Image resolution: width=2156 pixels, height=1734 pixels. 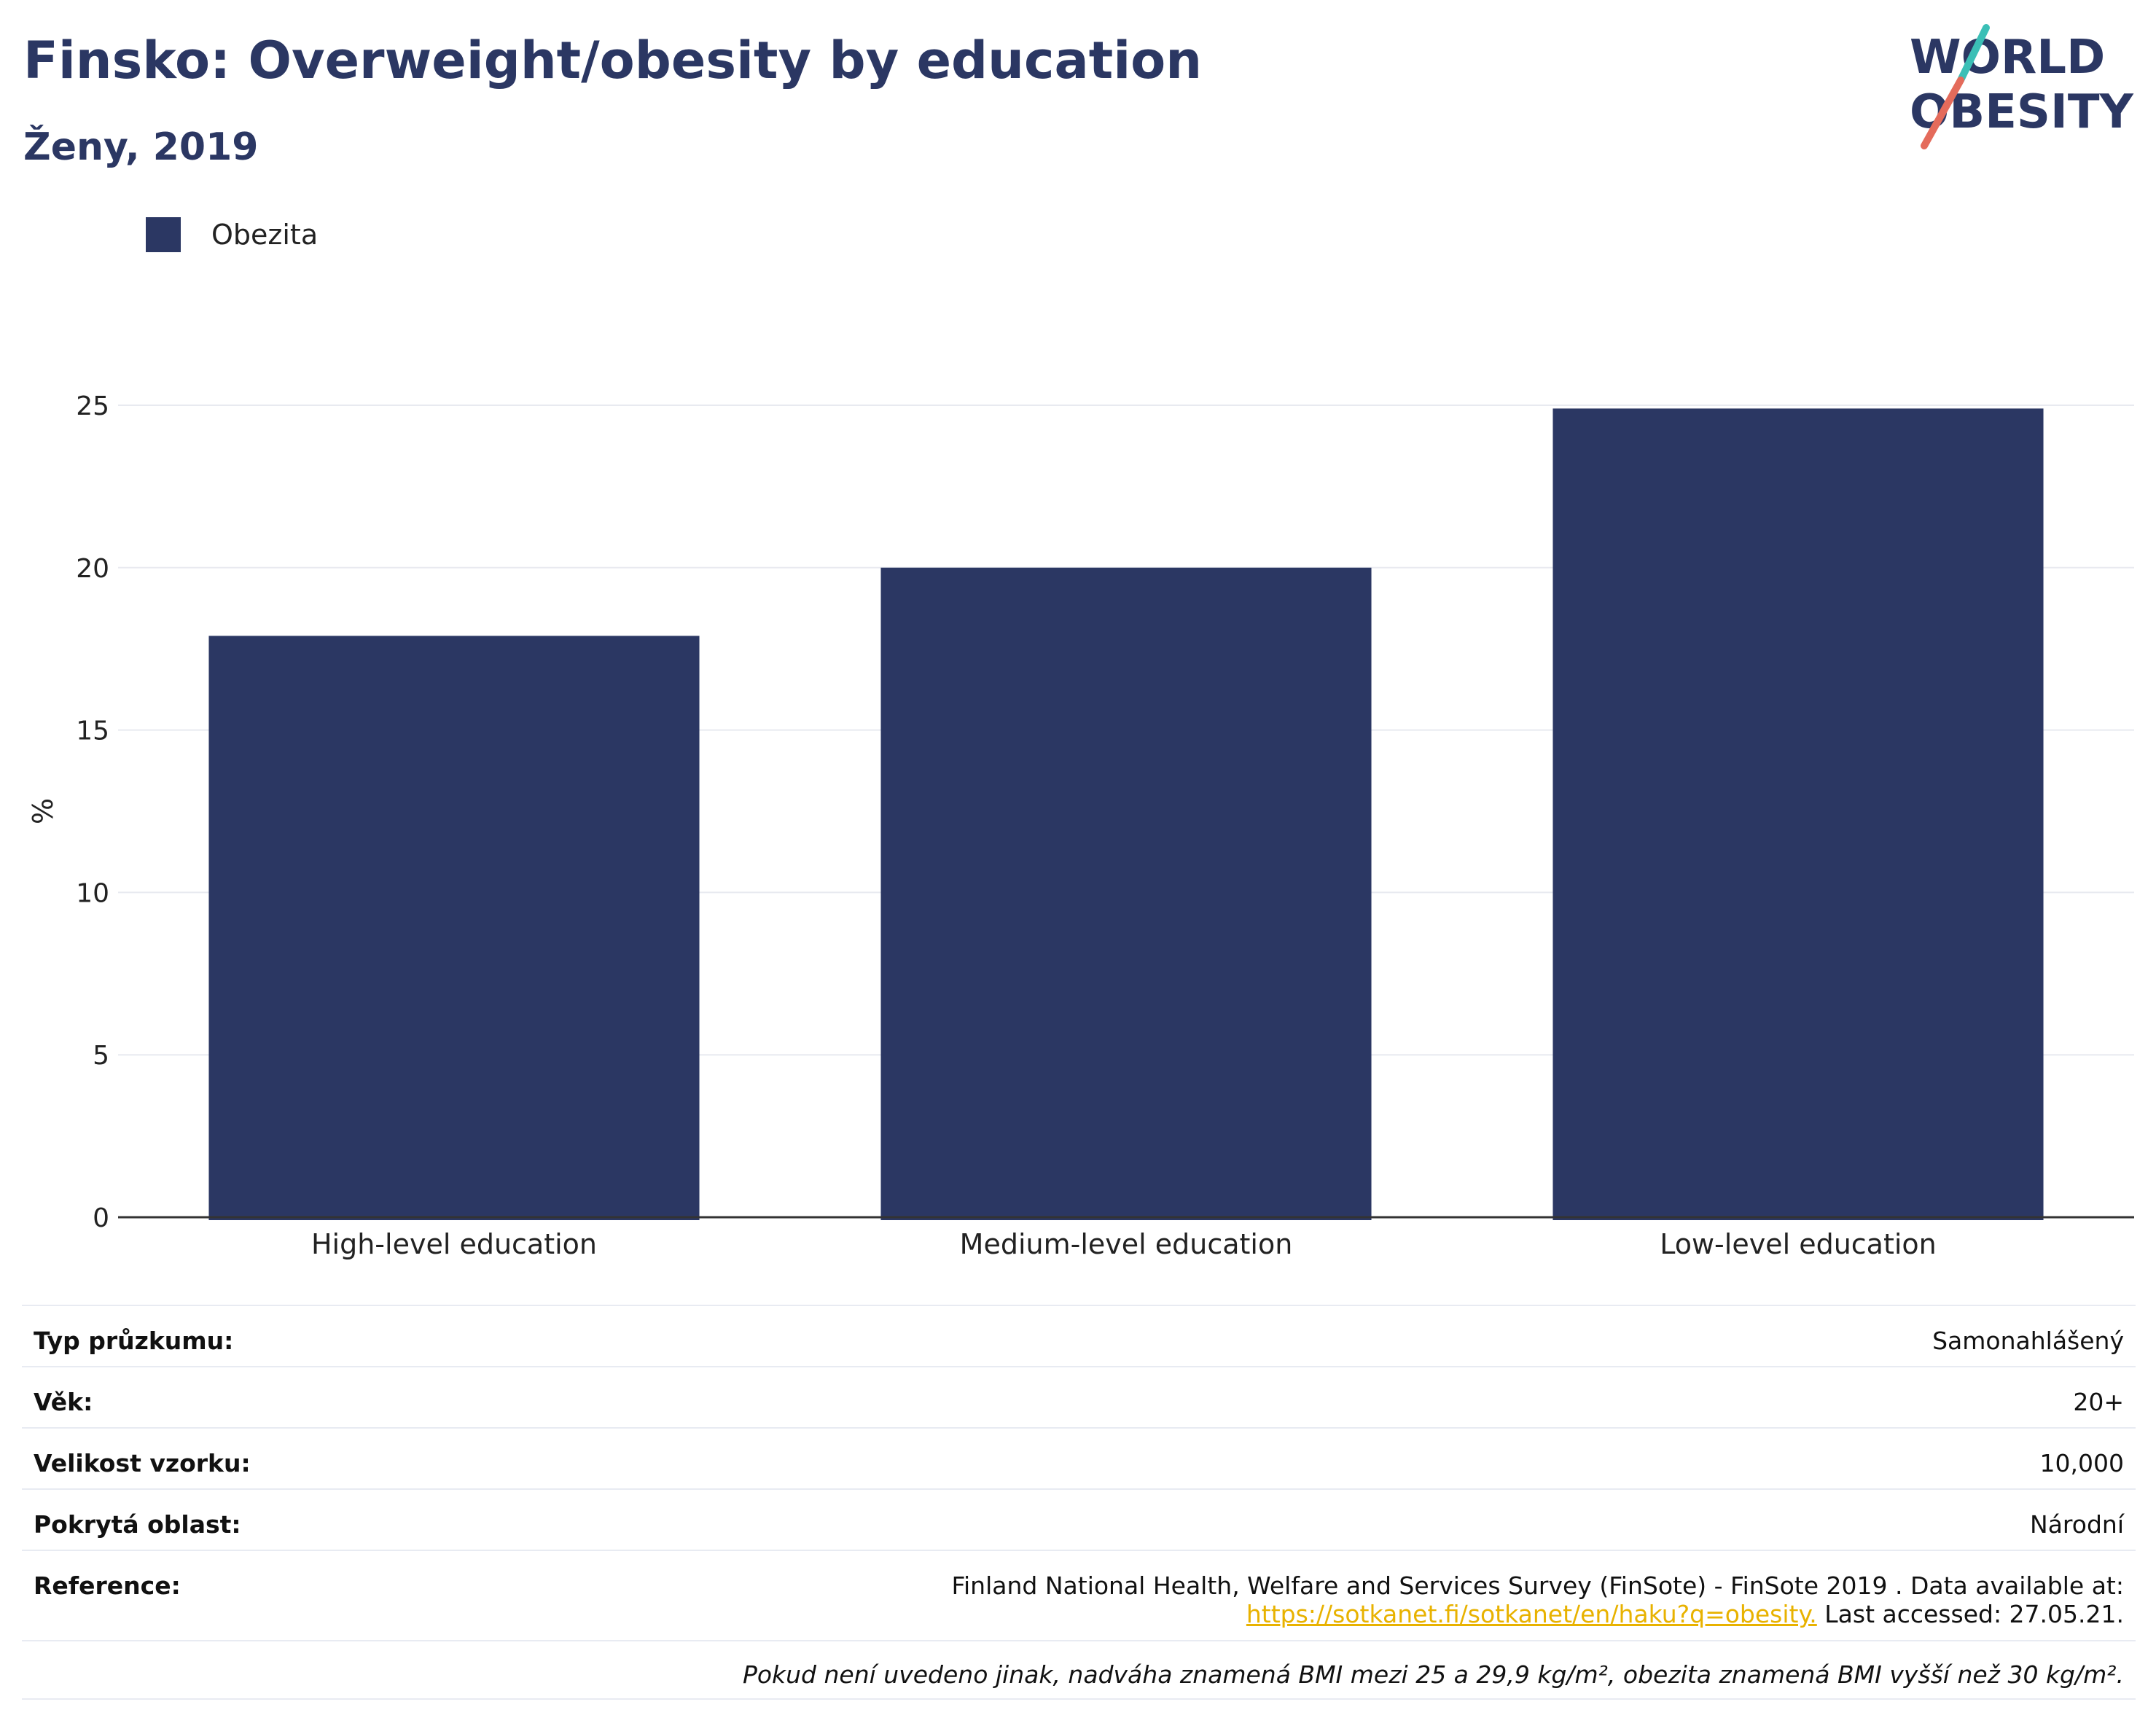 What do you see at coordinates (134, 1341) in the screenshot?
I see `survey-type-label: Typ průzkumu:` at bounding box center [134, 1341].